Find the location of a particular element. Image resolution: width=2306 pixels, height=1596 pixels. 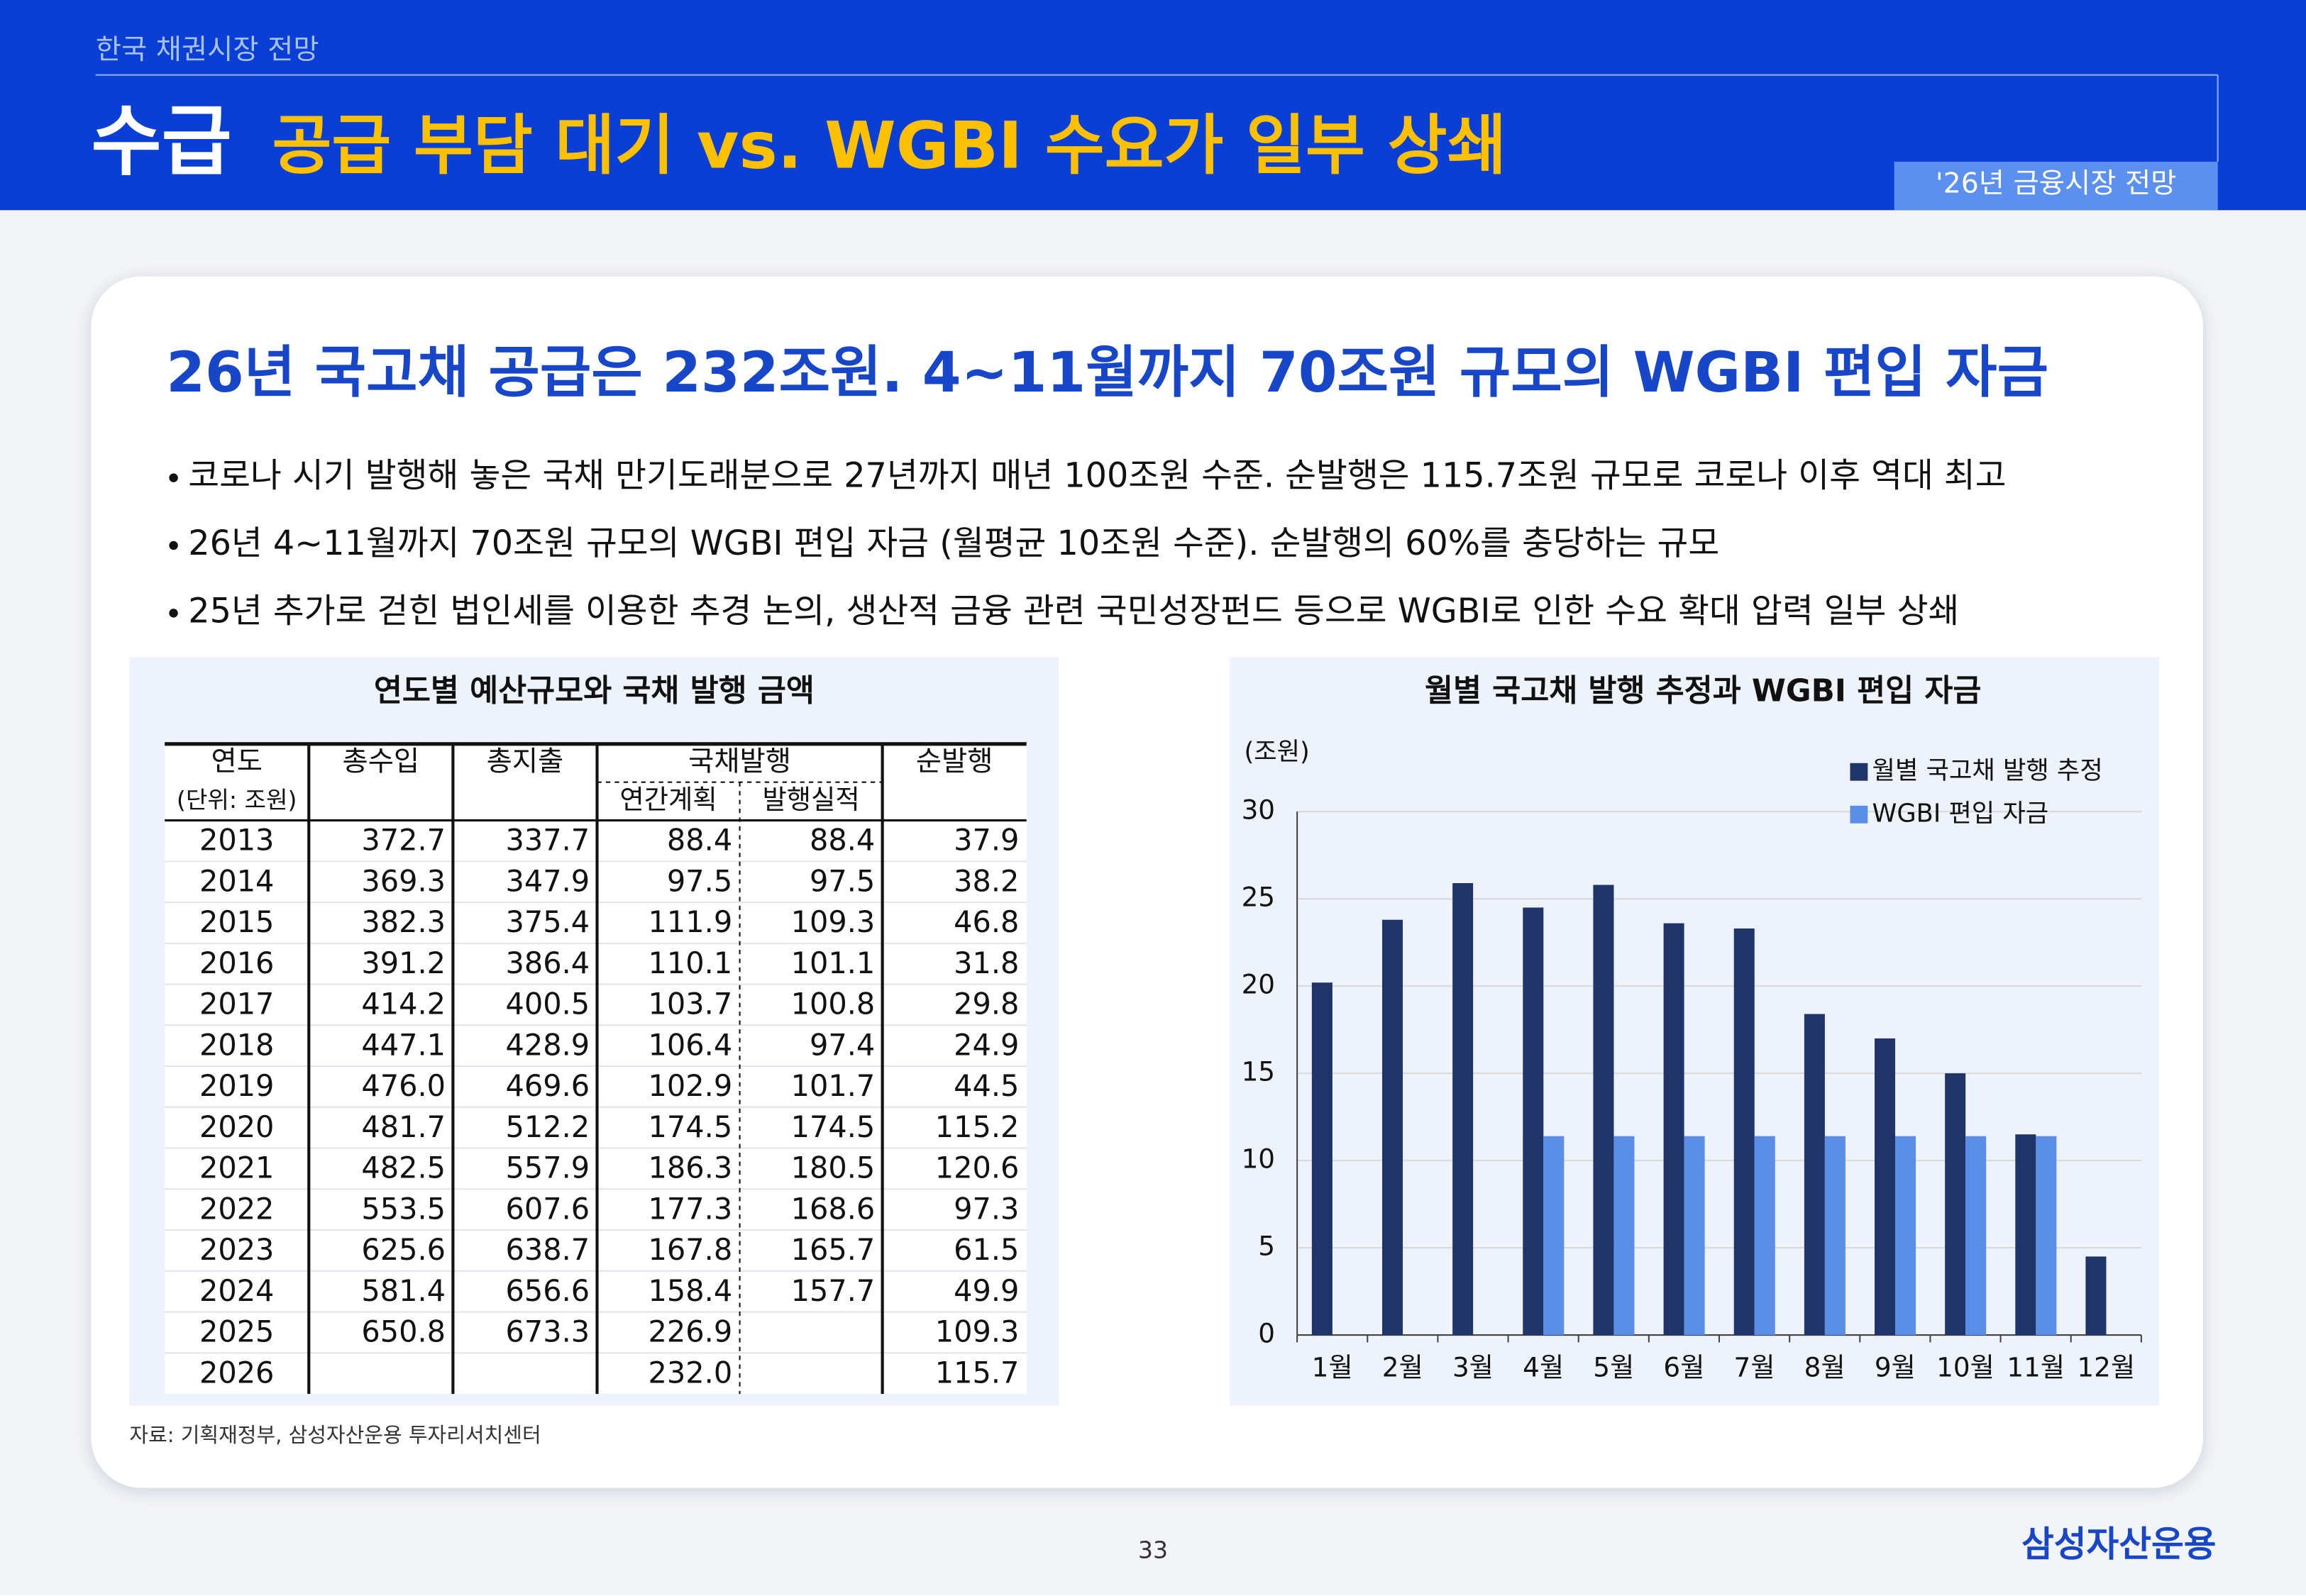

table-cell: 115.2 is located at coordinates (978, 1127).